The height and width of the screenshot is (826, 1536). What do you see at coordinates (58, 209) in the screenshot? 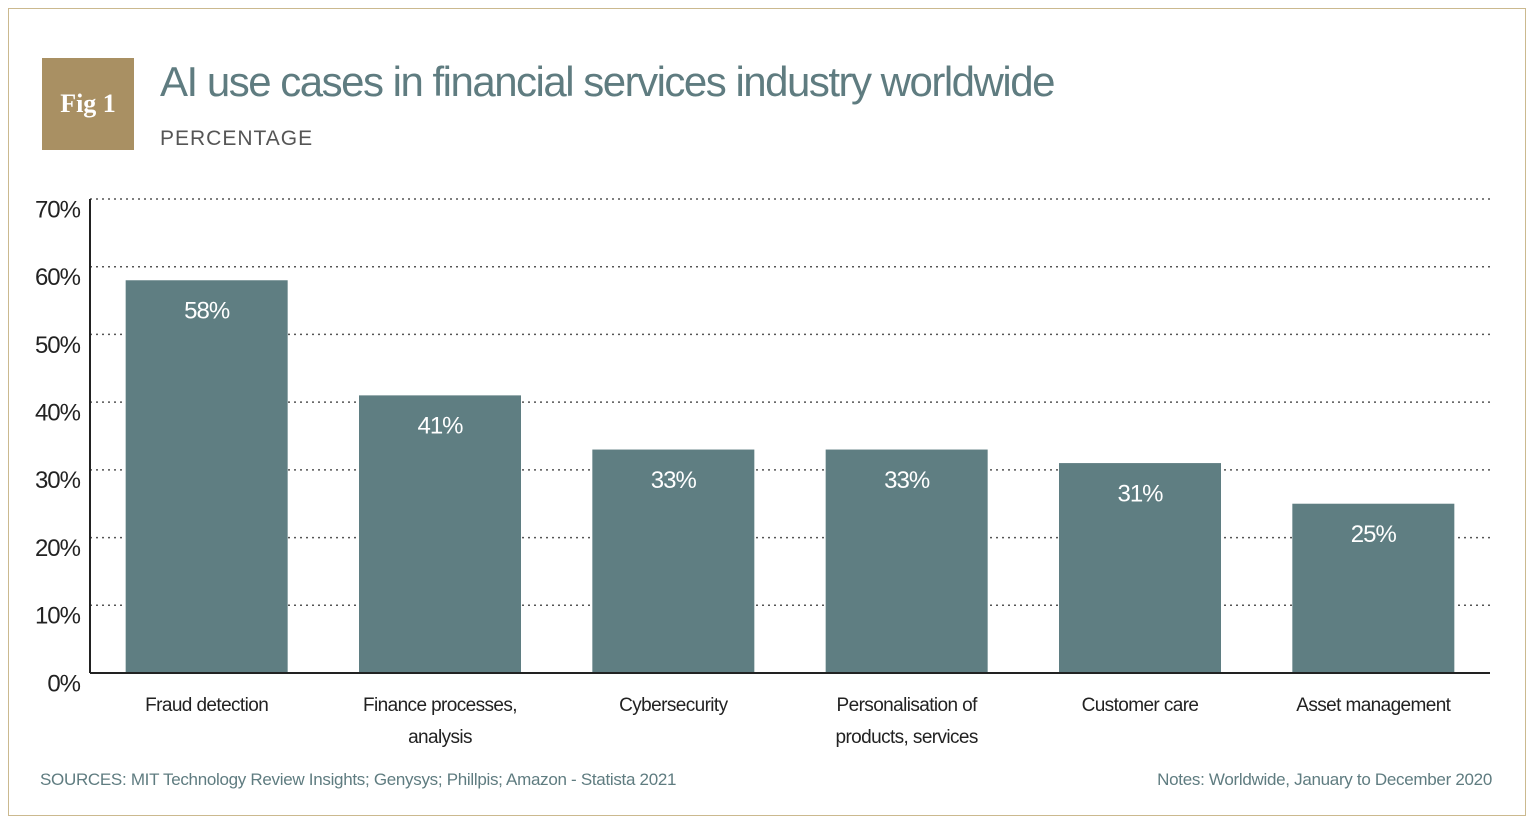
I see `y-tick-label: 70%` at bounding box center [58, 209].